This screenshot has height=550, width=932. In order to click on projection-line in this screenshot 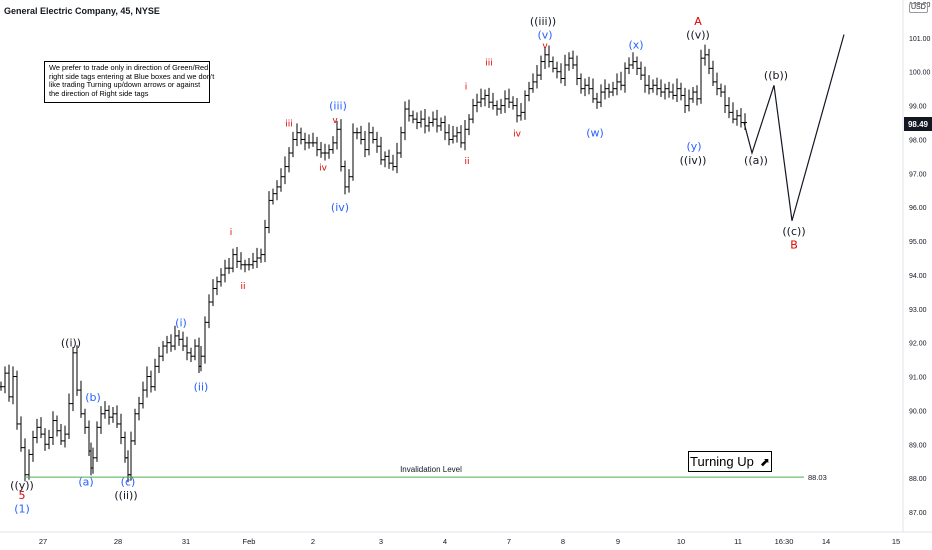, I will do `click(794, 127)`.